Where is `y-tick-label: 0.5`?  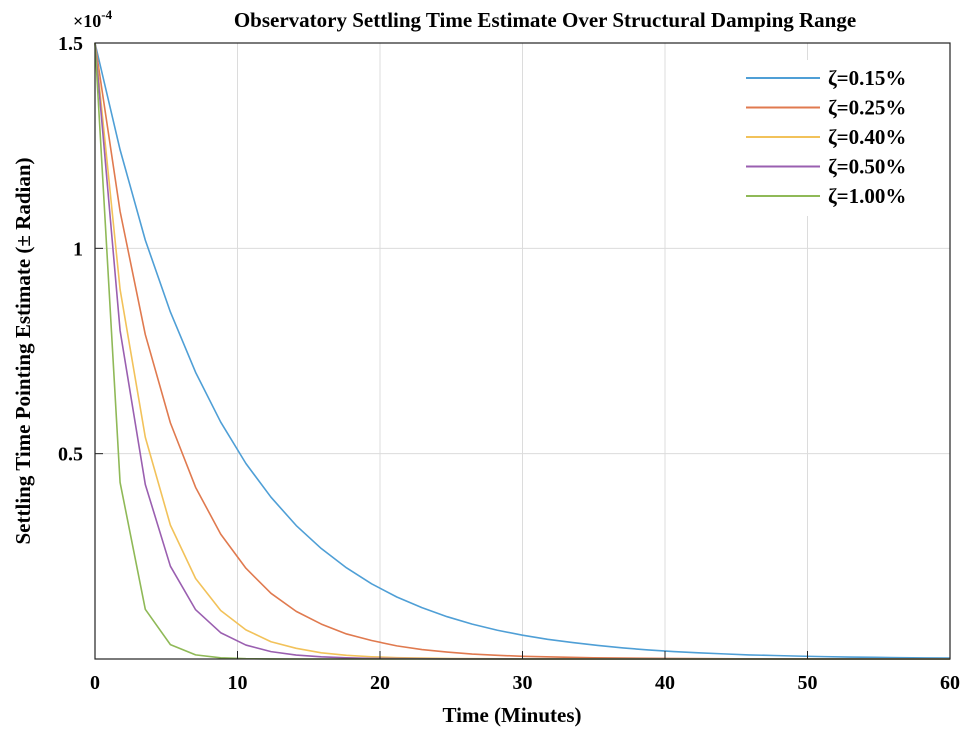 y-tick-label: 0.5 is located at coordinates (70, 455).